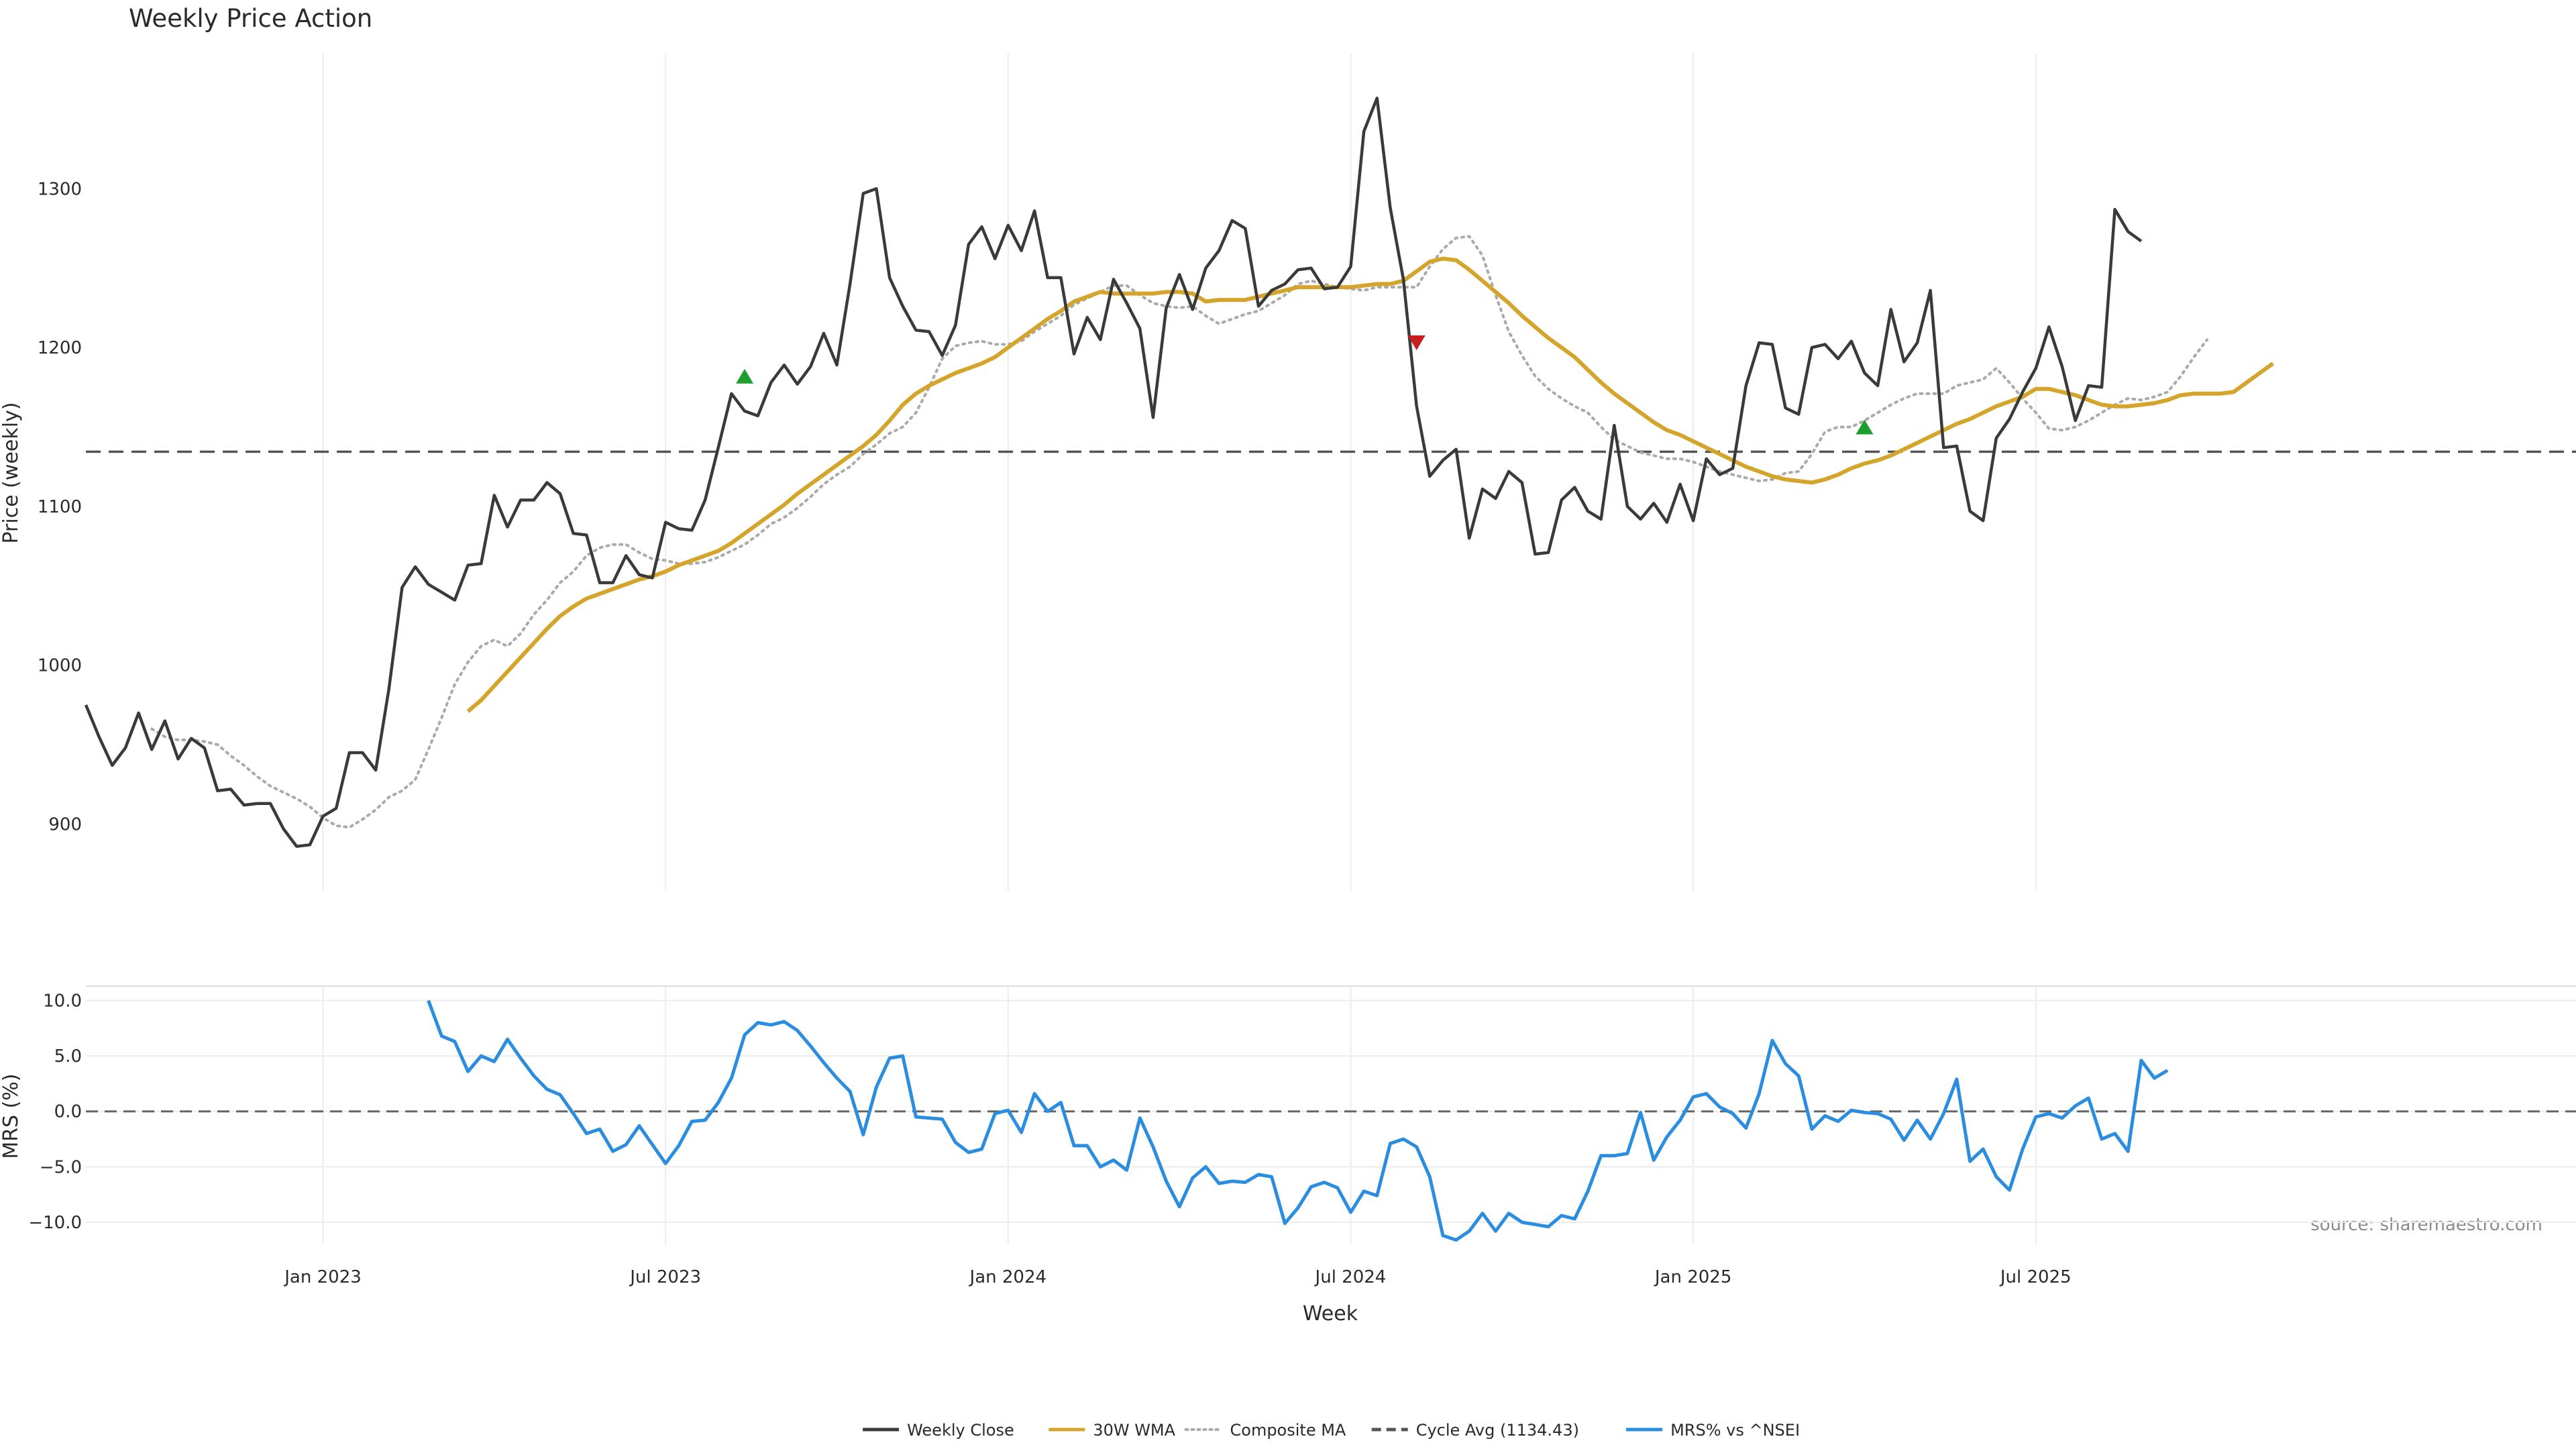 This screenshot has height=1449, width=2576. Describe the element at coordinates (11, 1116) in the screenshot. I see `mrs-axis-title: MRS (%)` at that location.